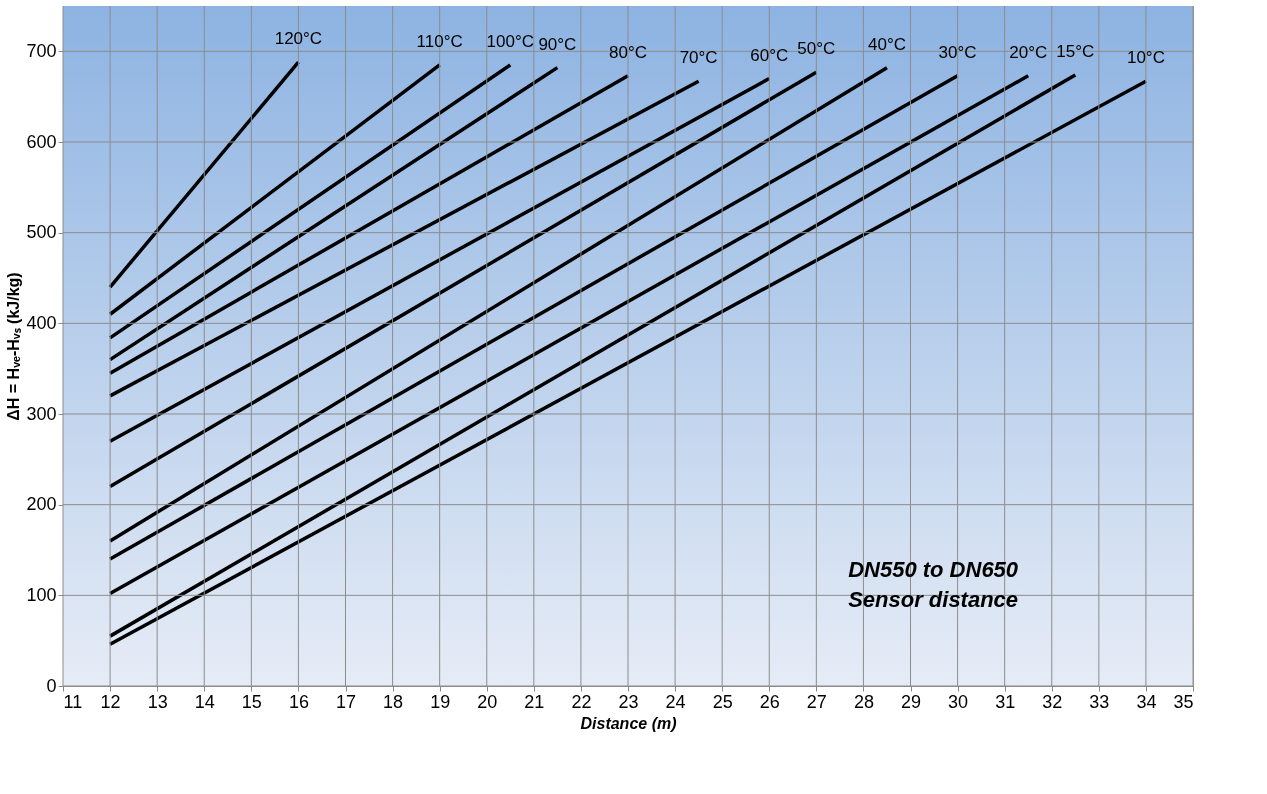 Image resolution: width=1267 pixels, height=794 pixels. Describe the element at coordinates (41, 413) in the screenshot. I see `y-tick-label: 300` at that location.